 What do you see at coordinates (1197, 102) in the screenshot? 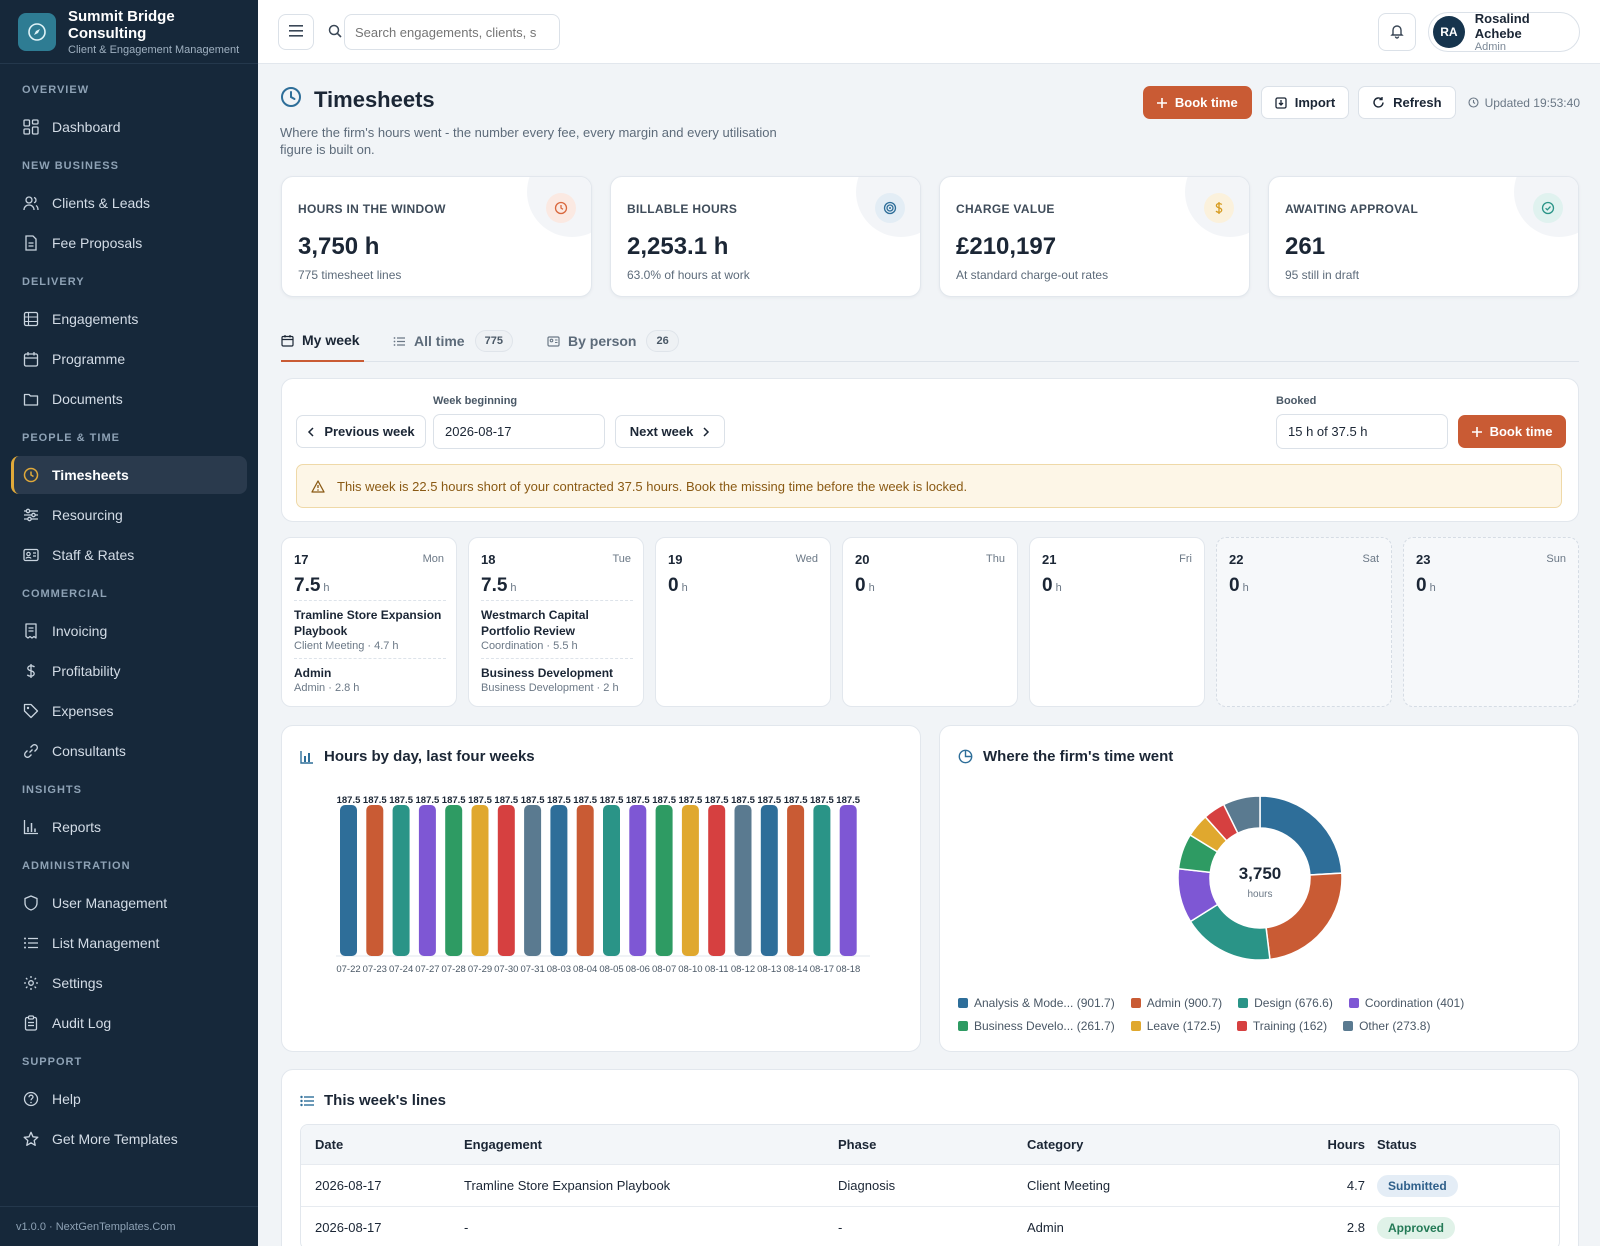
I see `book-time-button: Book time` at bounding box center [1197, 102].